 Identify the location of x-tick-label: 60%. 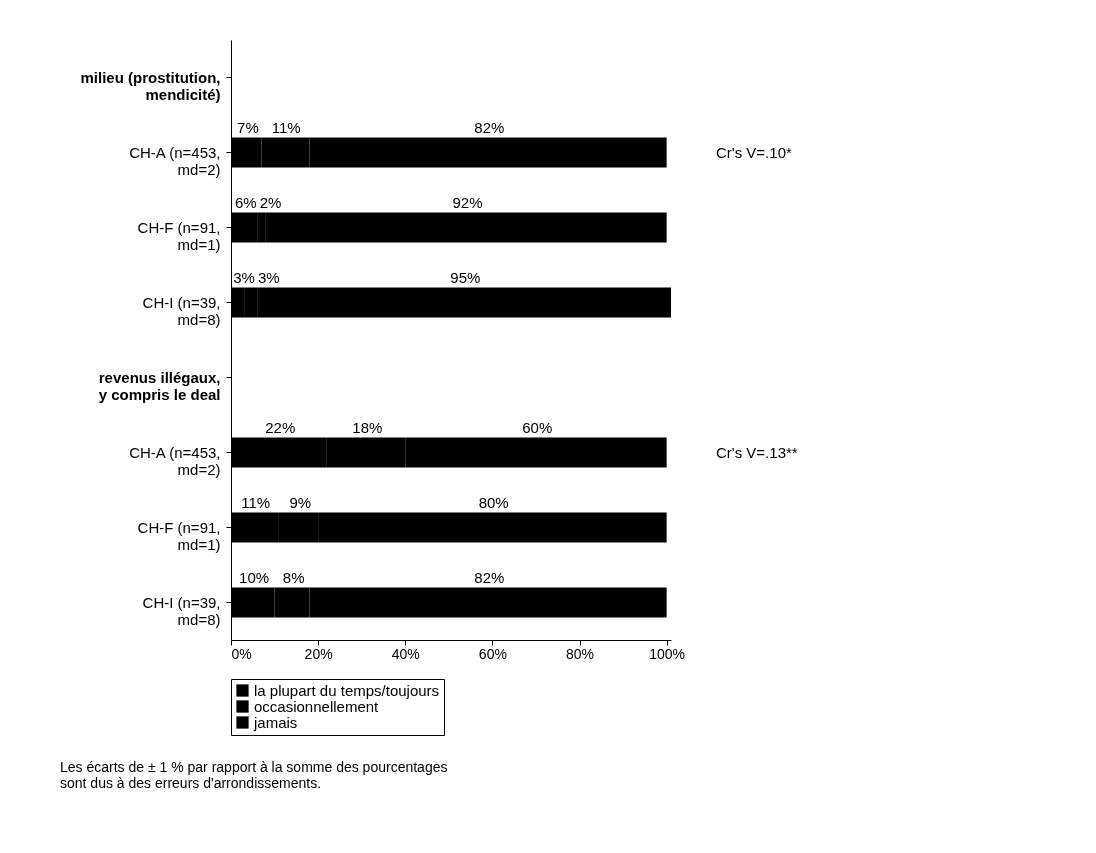
(492, 653).